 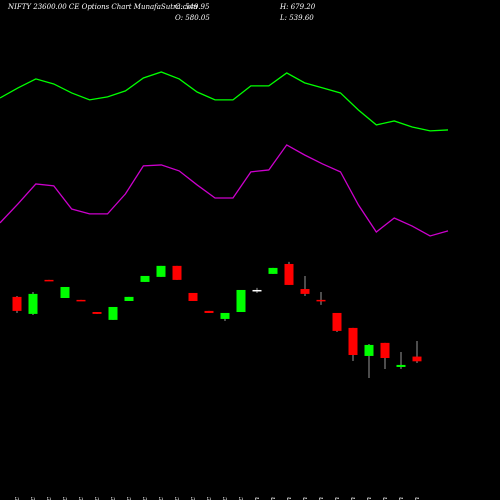 What do you see at coordinates (49, 498) in the screenshot?
I see `x-tick-label: 12 Dec` at bounding box center [49, 498].